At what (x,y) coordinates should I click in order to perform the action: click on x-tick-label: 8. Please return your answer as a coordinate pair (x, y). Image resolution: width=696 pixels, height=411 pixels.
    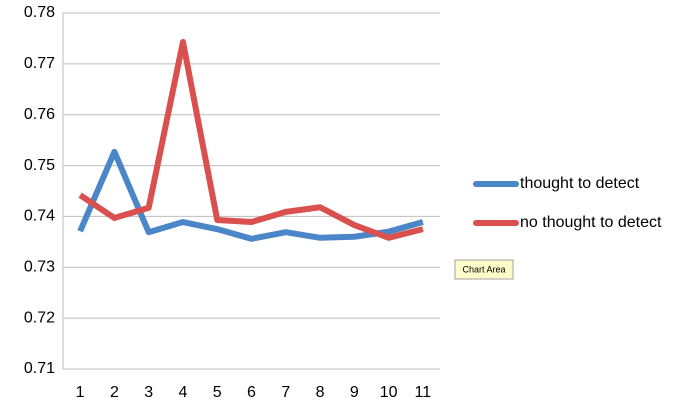
    Looking at the image, I should click on (320, 392).